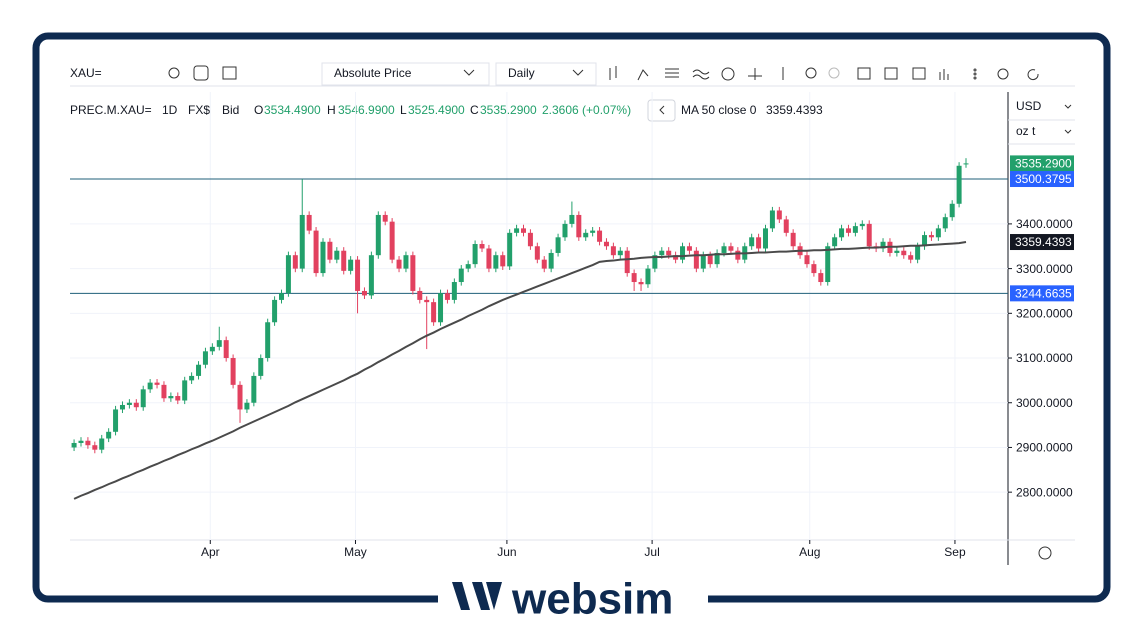 This screenshot has width=1143, height=635. I want to click on add-icon, so click(201, 73).